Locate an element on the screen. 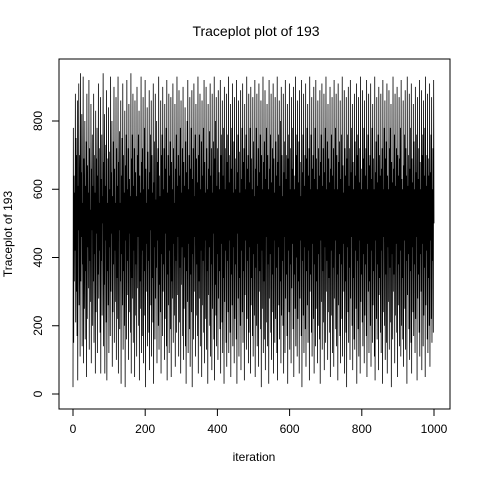  x-tick-label: 600 is located at coordinates (290, 429).